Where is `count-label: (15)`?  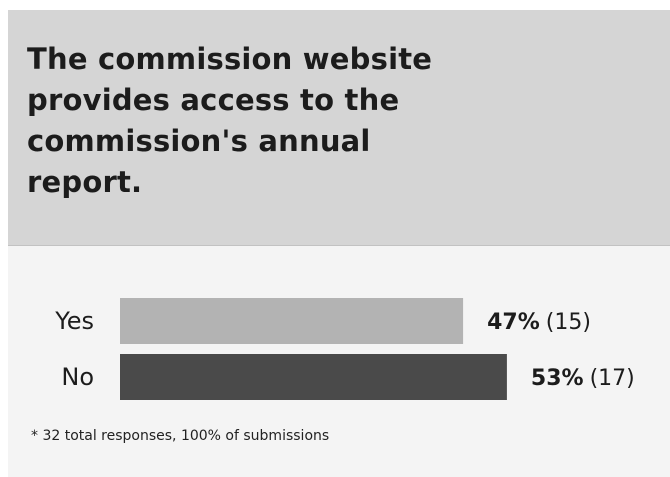
count-label: (15) is located at coordinates (568, 322).